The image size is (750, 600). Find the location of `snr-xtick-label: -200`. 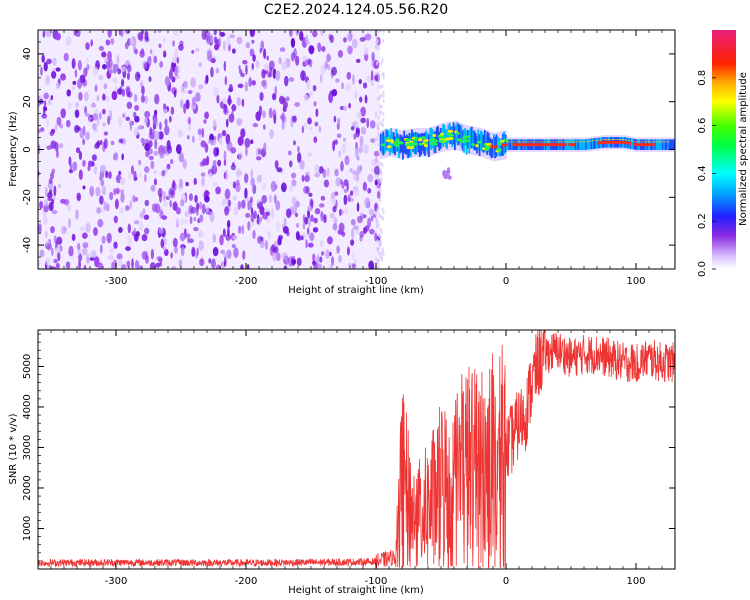

snr-xtick-label: -200 is located at coordinates (246, 581).